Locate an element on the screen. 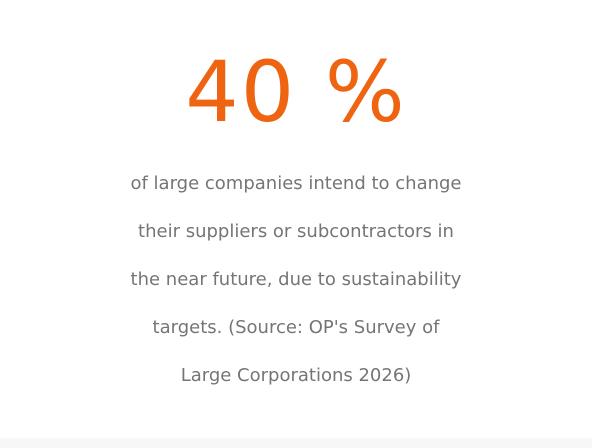  description-line: their suppliers or subcontractors in is located at coordinates (296, 231).